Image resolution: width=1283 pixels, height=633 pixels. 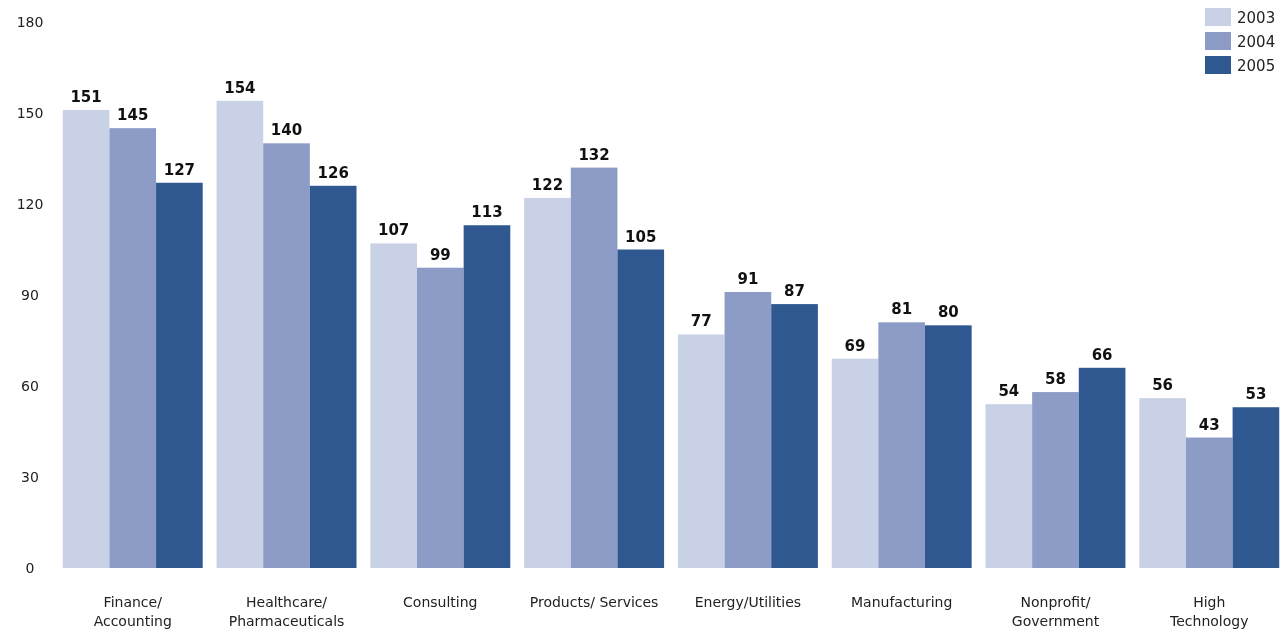 I want to click on data-label: 69, so click(x=855, y=345).